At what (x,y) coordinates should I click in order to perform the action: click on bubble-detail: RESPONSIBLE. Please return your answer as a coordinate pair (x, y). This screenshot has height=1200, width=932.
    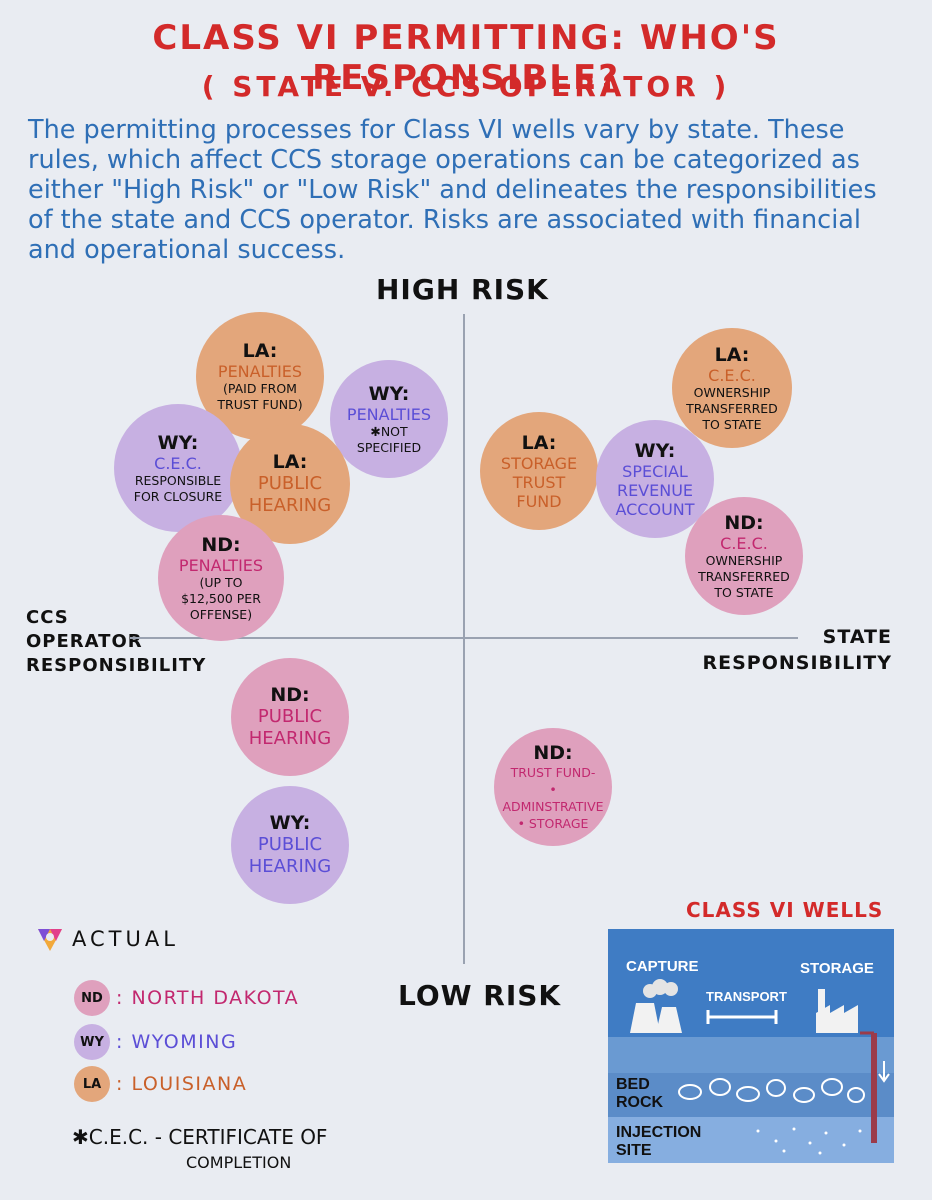
    Looking at the image, I should click on (178, 480).